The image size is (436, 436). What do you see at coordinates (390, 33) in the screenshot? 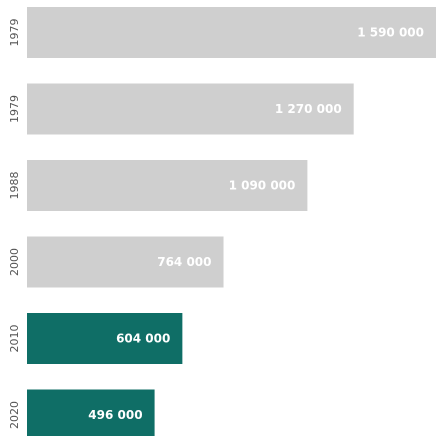
I see `bar-value-label-0: 1 590 000` at bounding box center [390, 33].